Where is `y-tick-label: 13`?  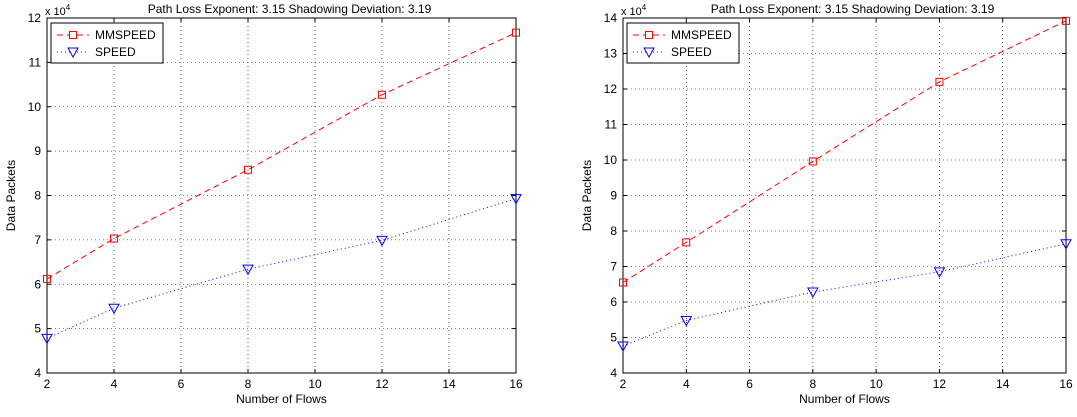 y-tick-label: 13 is located at coordinates (611, 54).